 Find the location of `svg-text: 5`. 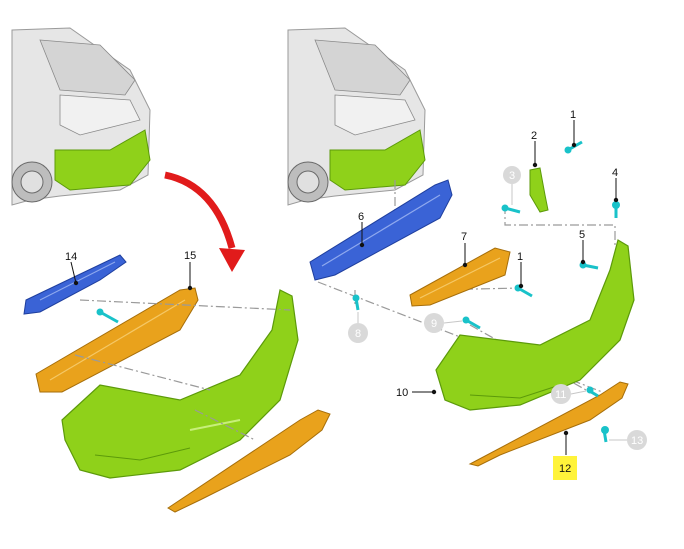

svg-text: 5 is located at coordinates (582, 235).